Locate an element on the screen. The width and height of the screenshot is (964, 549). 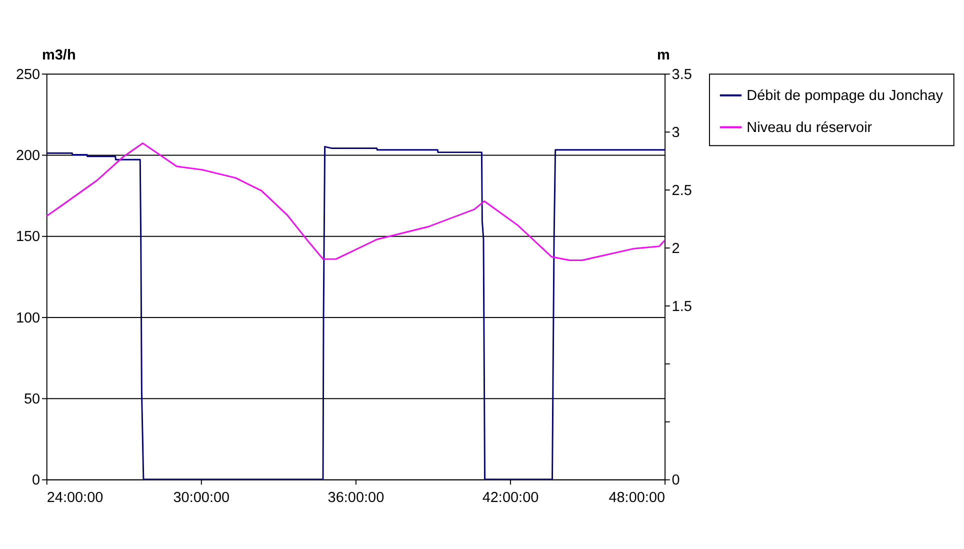
y2-axis-title: m is located at coordinates (663, 56).